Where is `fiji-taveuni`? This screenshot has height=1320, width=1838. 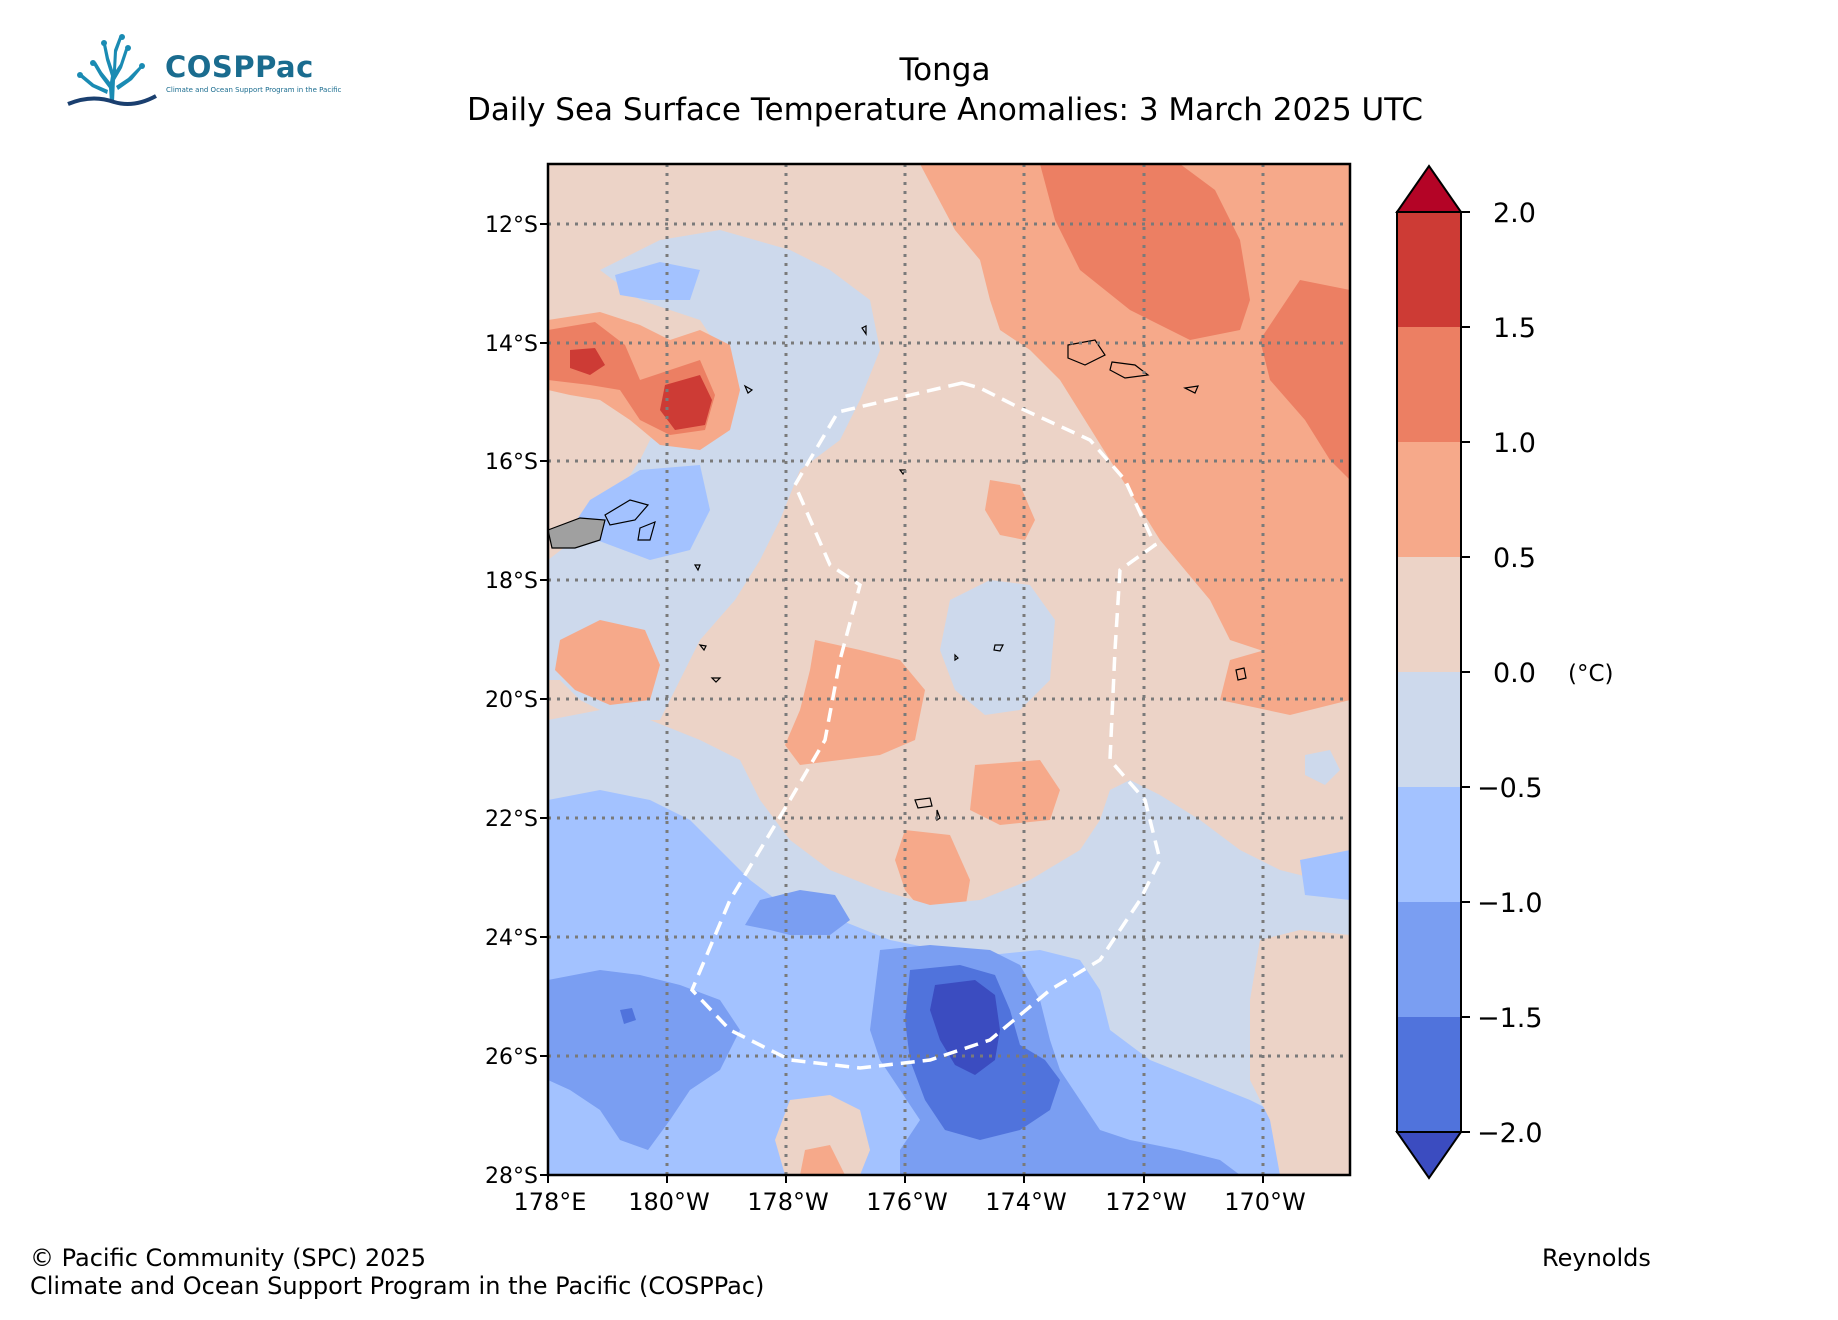 fiji-taveuni is located at coordinates (646, 530).